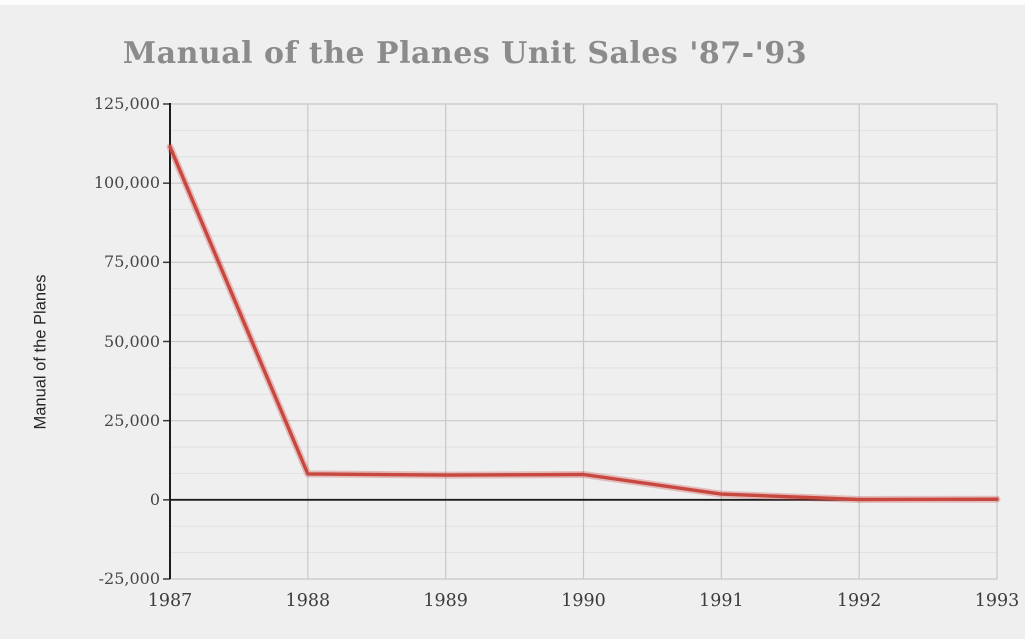  I want to click on x-tick-label: 1993, so click(997, 601).